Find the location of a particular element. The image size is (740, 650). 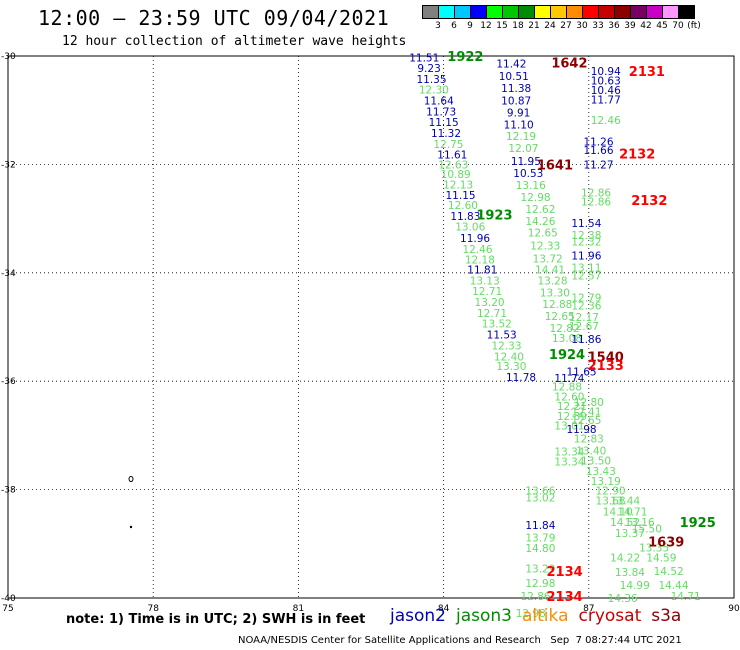

wave-height-value: 10.53 is located at coordinates (528, 174).